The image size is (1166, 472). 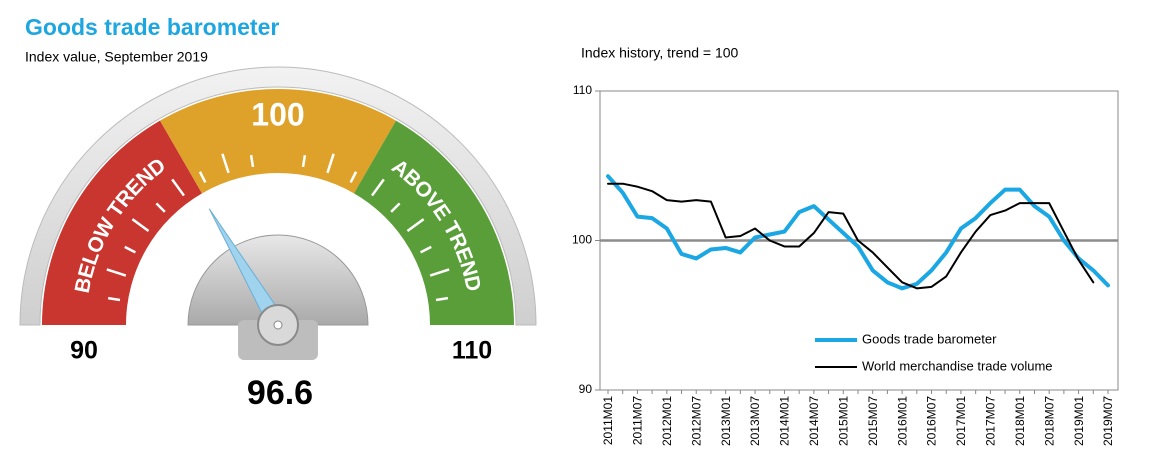 I want to click on x-tick-label: 2013M07, so click(x=755, y=421).